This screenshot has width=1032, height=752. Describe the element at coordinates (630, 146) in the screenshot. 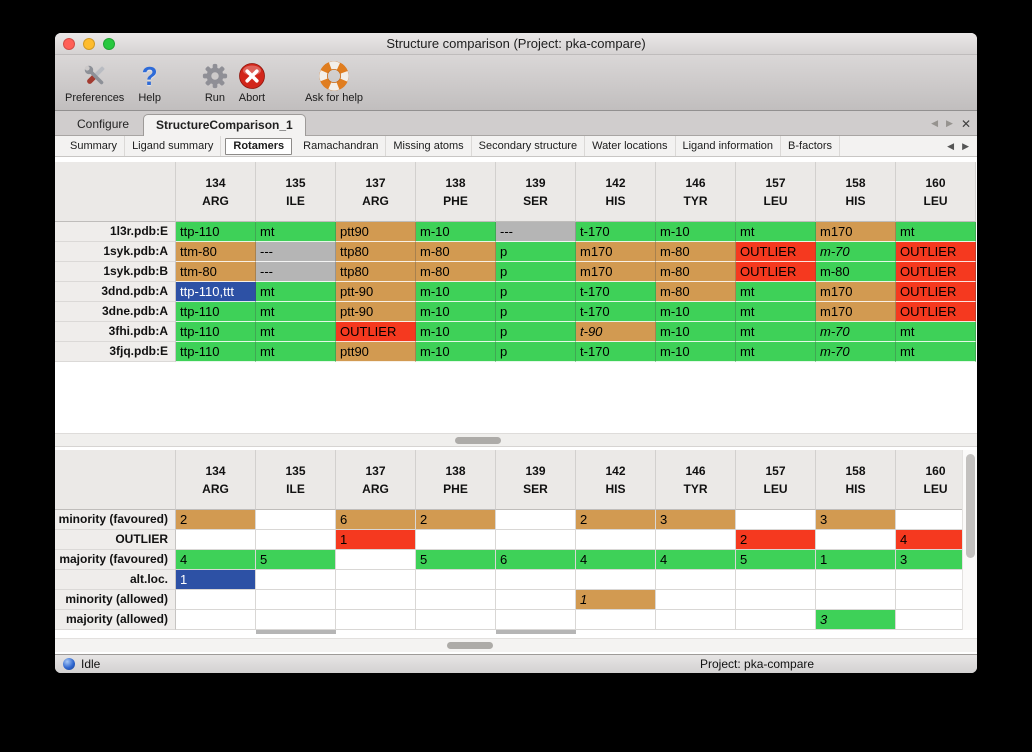

I see `subtab-water-locations: Water locations` at that location.